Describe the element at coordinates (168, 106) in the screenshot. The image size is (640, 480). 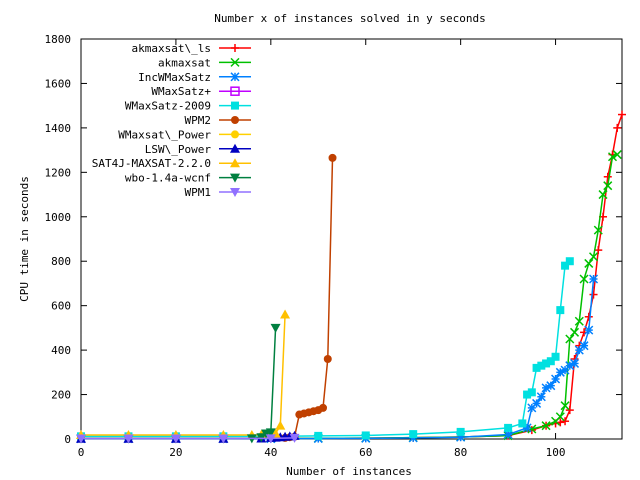
I see `legend-label: WMaxSatz-2009` at that location.